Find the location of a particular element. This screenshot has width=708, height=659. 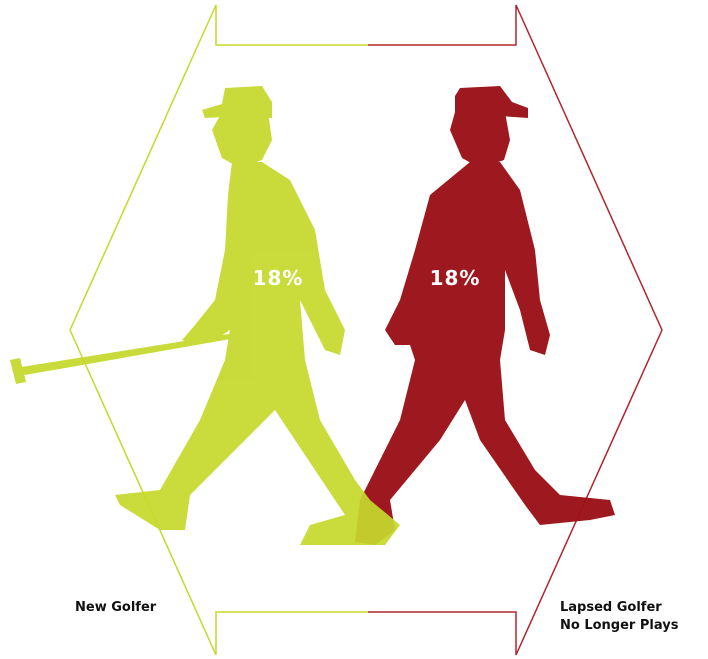

putter-shaft is located at coordinates (125, 354).